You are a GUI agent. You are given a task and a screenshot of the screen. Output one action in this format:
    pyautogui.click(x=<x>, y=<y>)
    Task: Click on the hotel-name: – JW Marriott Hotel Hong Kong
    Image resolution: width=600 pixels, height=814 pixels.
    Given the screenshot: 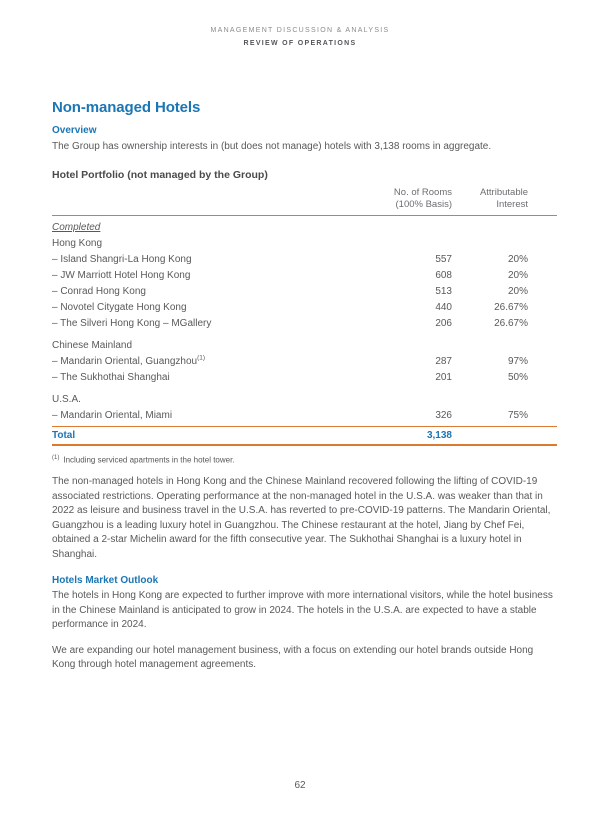 What is the action you would take?
    pyautogui.click(x=121, y=275)
    